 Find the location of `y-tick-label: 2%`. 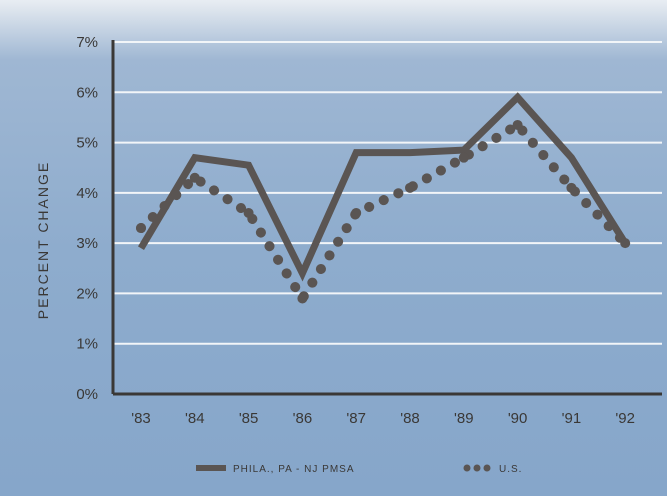

y-tick-label: 2% is located at coordinates (87, 293).